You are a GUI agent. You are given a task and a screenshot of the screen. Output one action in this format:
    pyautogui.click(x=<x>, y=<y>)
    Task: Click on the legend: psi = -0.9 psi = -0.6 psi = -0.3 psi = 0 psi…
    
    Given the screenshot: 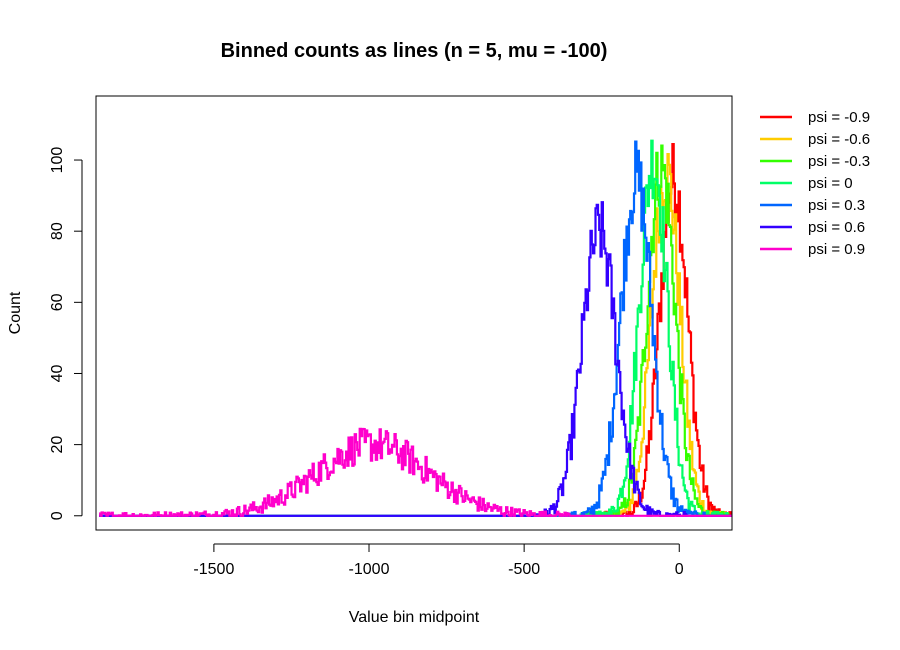 What is the action you would take?
    pyautogui.click(x=815, y=183)
    